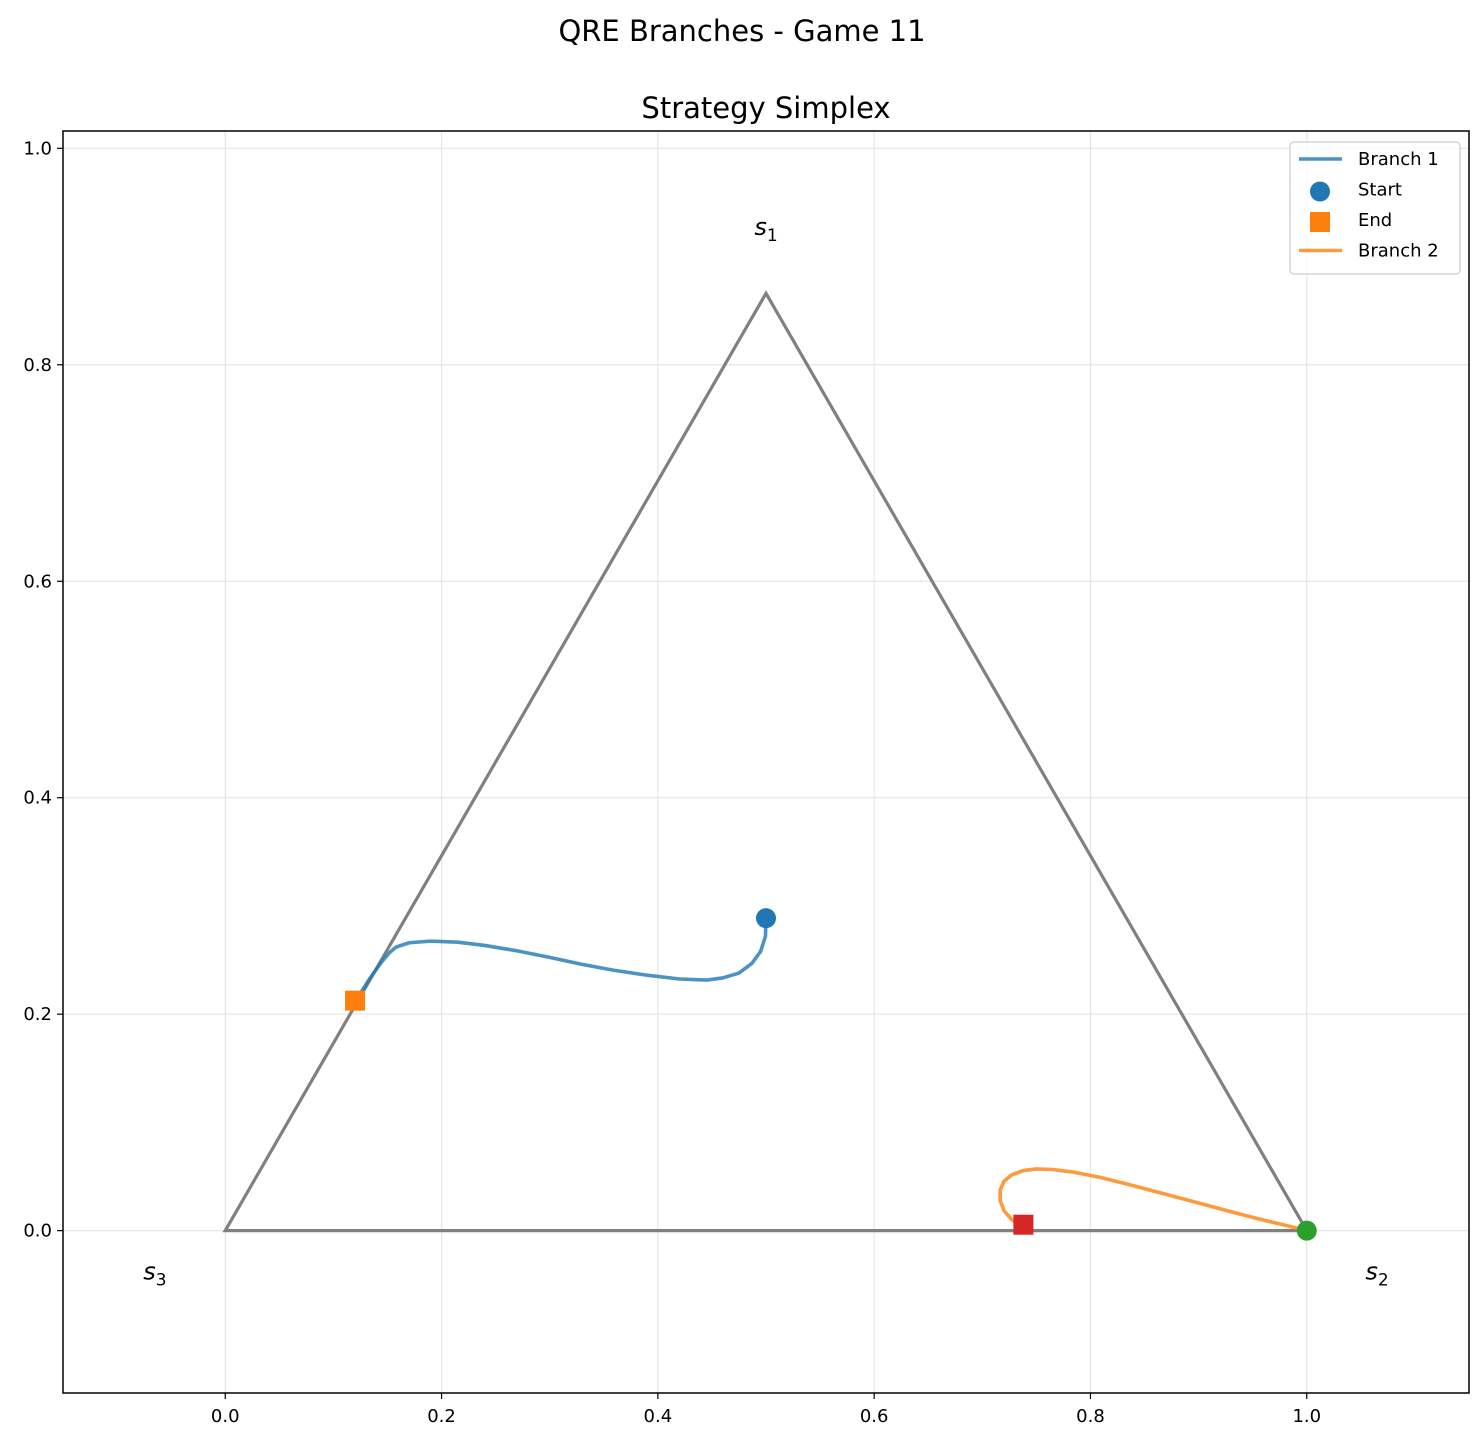 This screenshot has height=1443, width=1484. Describe the element at coordinates (1398, 251) in the screenshot. I see `legend-label: Branch 2` at that location.